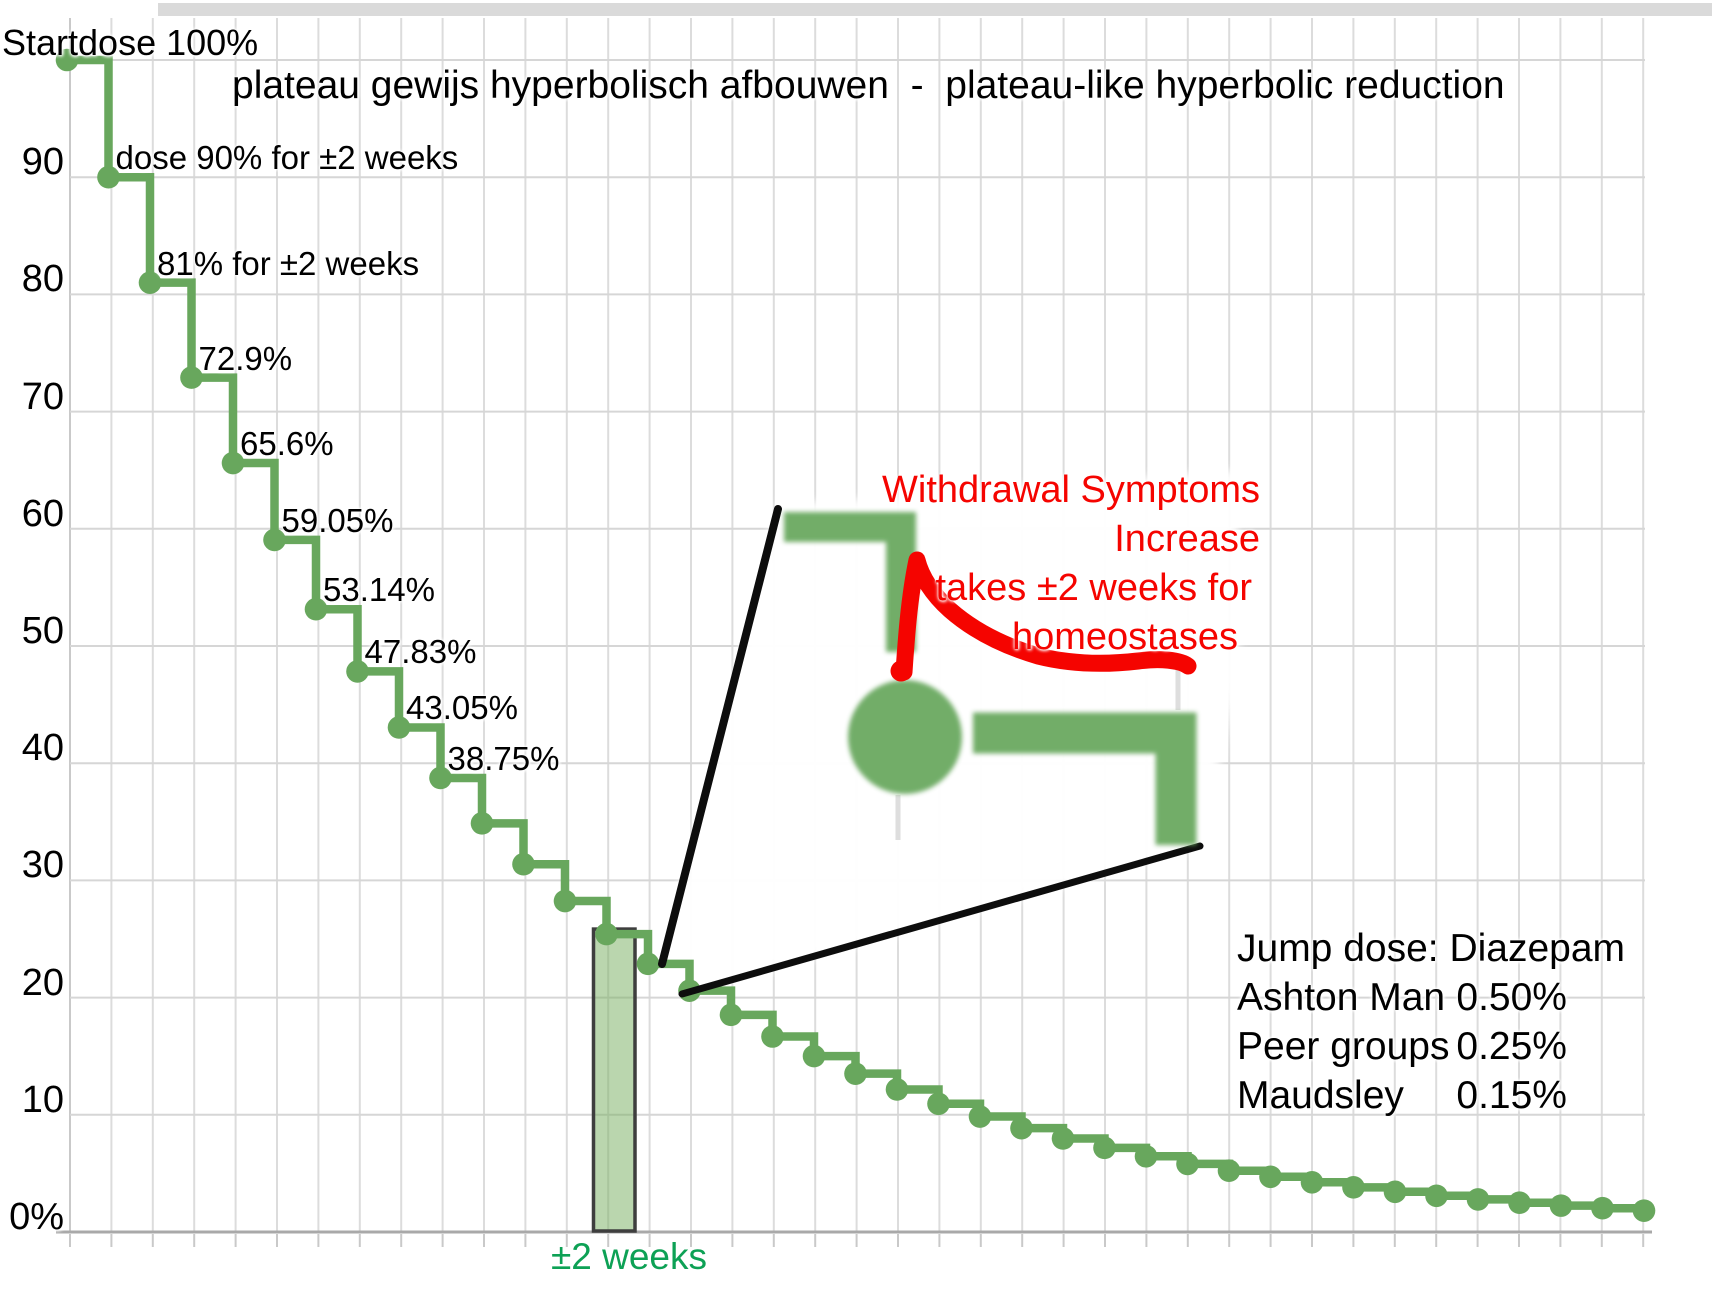 Image resolution: width=1712 pixels, height=1300 pixels. Describe the element at coordinates (130, 42) in the screenshot. I see `step-dose-label: Startdose 100%` at that location.